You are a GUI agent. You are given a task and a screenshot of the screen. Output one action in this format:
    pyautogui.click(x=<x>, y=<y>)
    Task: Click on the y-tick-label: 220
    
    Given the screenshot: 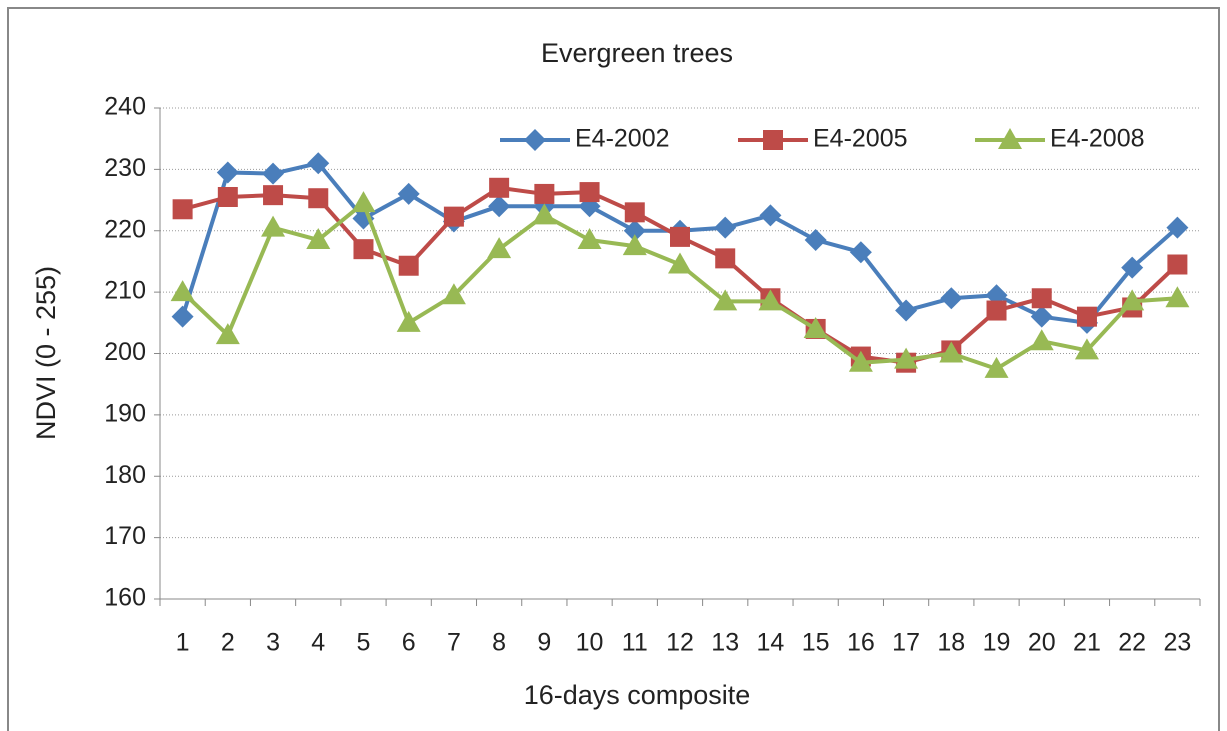 What is the action you would take?
    pyautogui.click(x=125, y=229)
    